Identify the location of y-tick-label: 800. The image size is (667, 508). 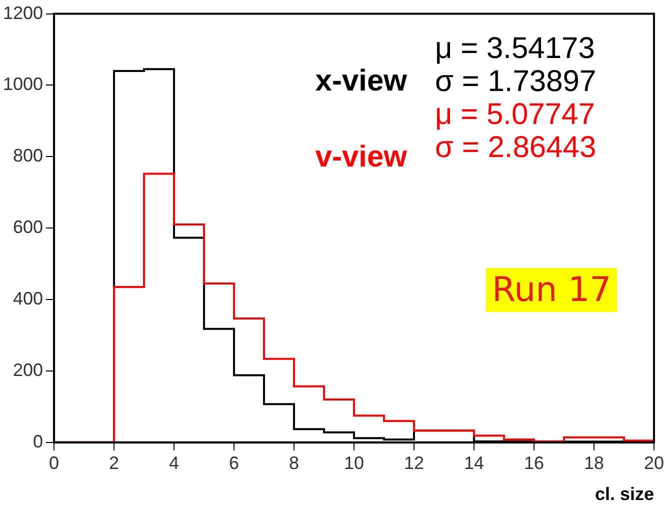
(28, 156).